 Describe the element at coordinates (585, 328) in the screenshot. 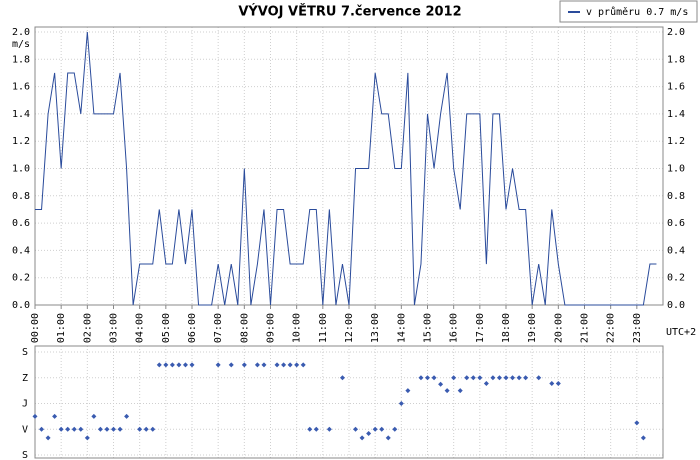

I see `x-tick-label: 21:00` at that location.